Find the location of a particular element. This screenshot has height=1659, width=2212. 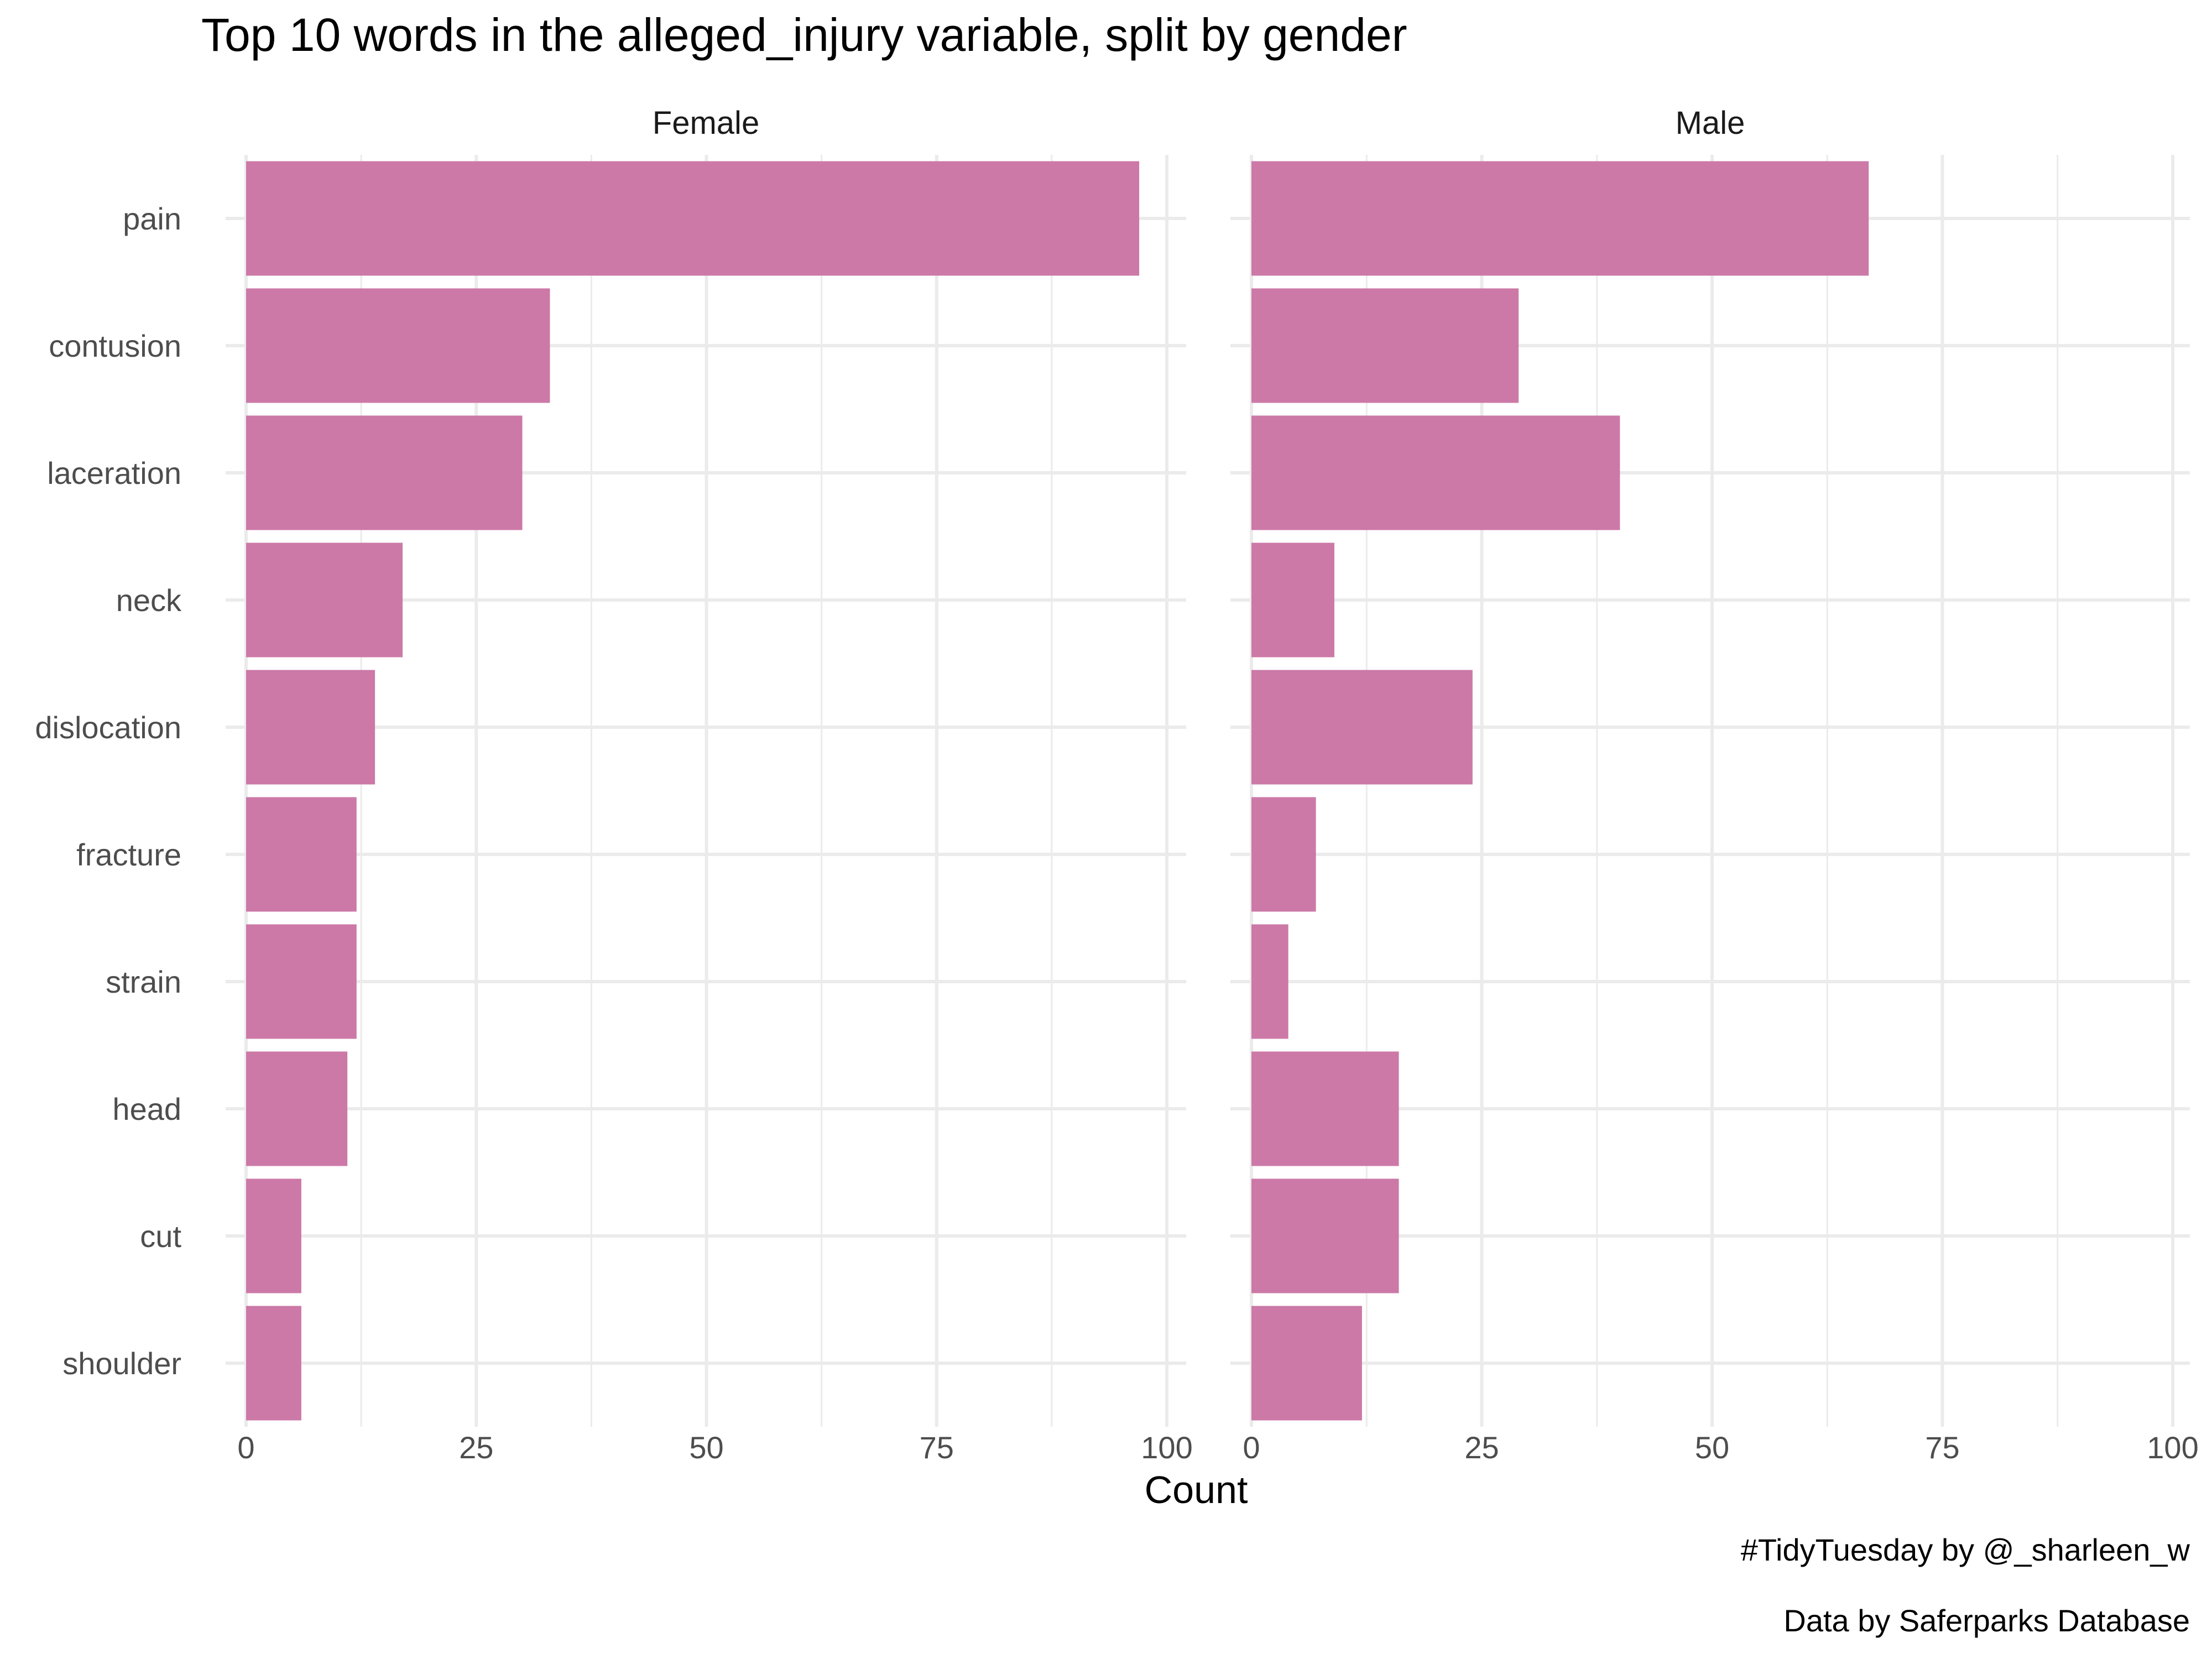

x-axis-label: Count is located at coordinates (1197, 1490).